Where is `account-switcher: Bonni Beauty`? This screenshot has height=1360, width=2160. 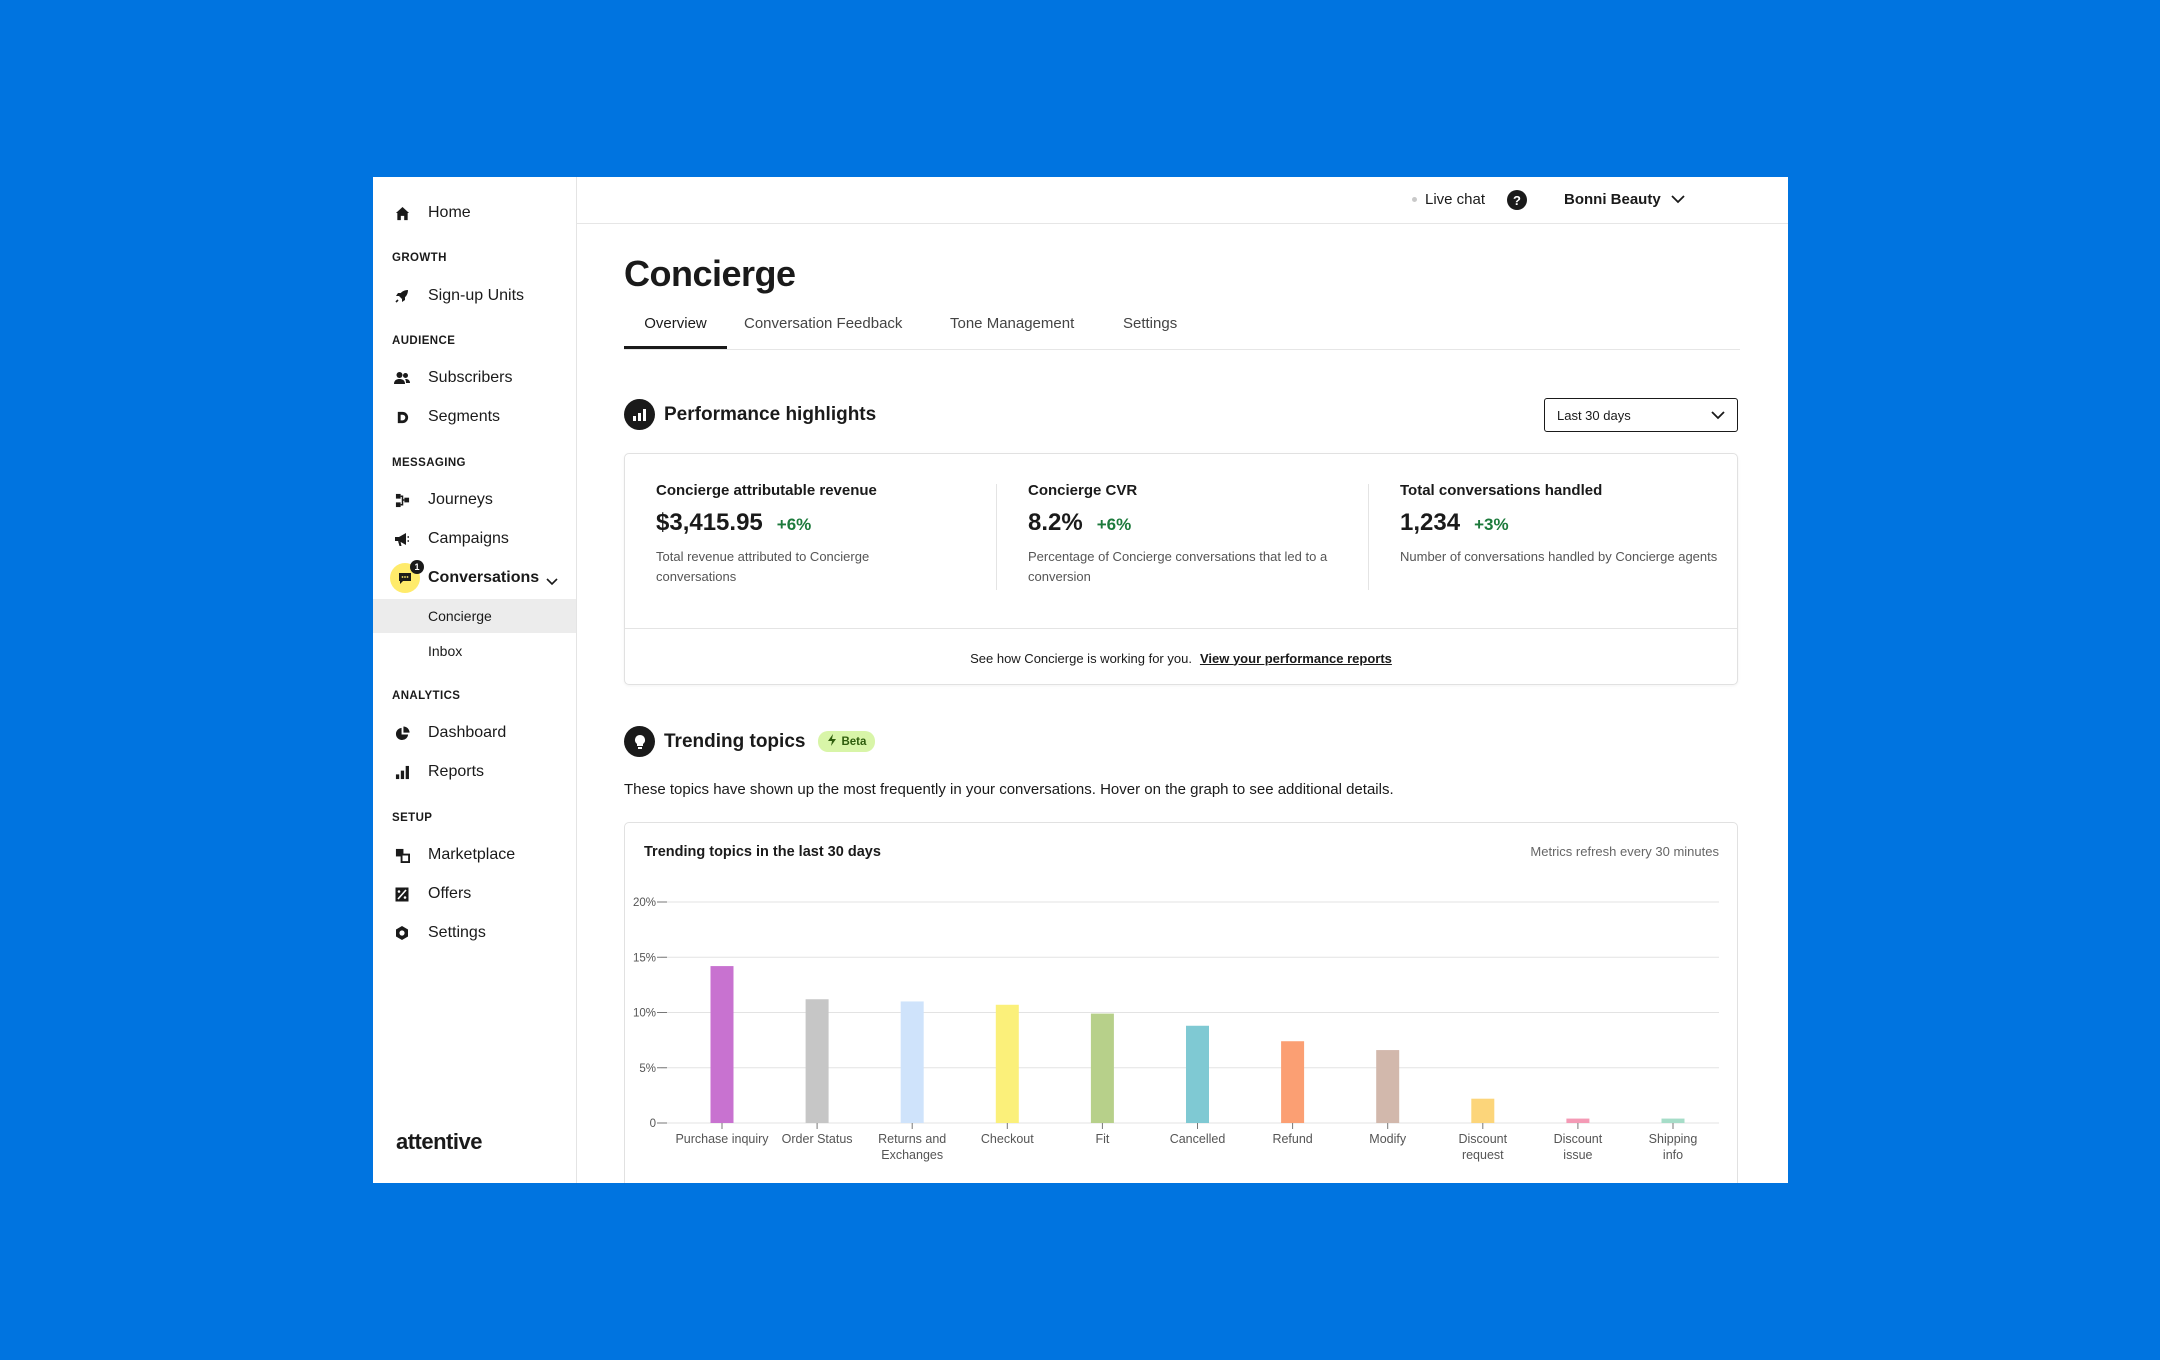
account-switcher: Bonni Beauty is located at coordinates (1624, 199).